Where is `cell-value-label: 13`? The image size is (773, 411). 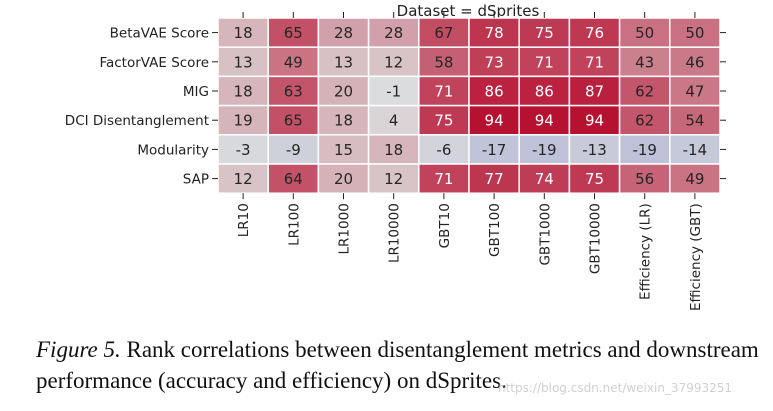
cell-value-label: 13 is located at coordinates (243, 62).